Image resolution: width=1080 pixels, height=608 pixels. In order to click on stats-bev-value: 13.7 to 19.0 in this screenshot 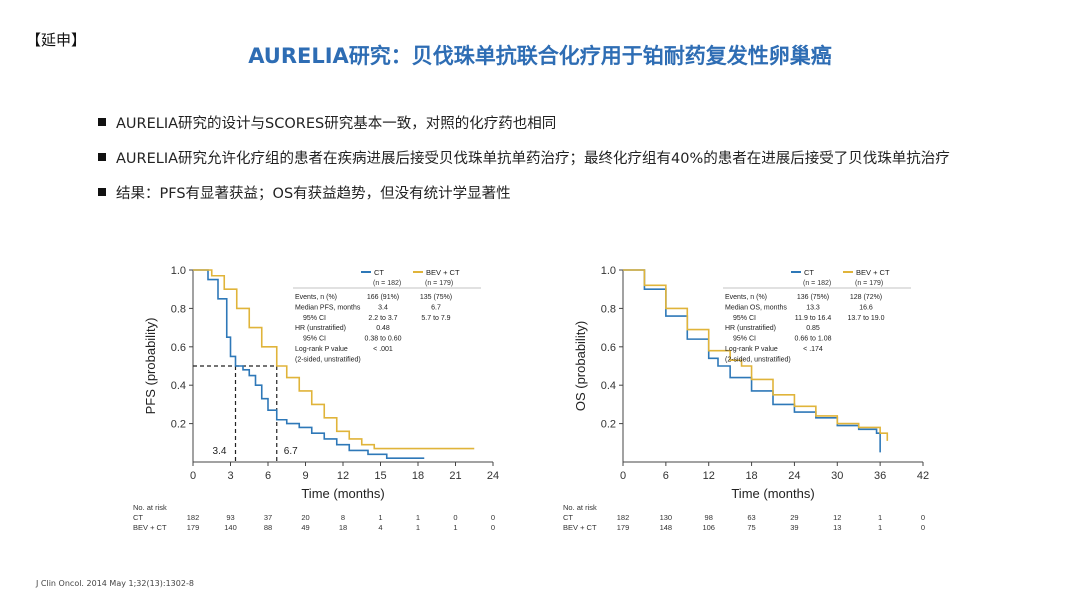, I will do `click(866, 318)`.